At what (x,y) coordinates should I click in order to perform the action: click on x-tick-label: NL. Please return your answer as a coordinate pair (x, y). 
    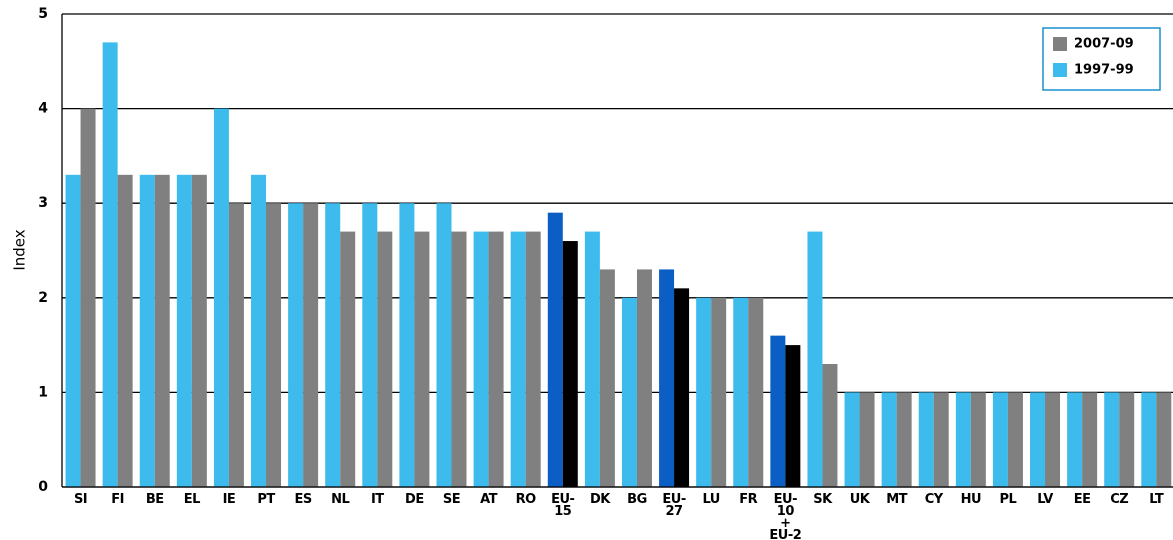
    Looking at the image, I should click on (340, 499).